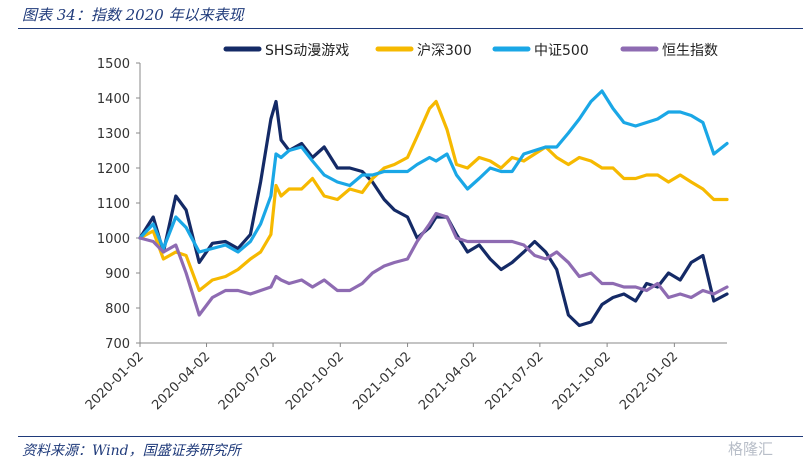 This screenshot has width=810, height=465. Describe the element at coordinates (382, 381) in the screenshot. I see `x-tick-label: 2021-01-02` at that location.